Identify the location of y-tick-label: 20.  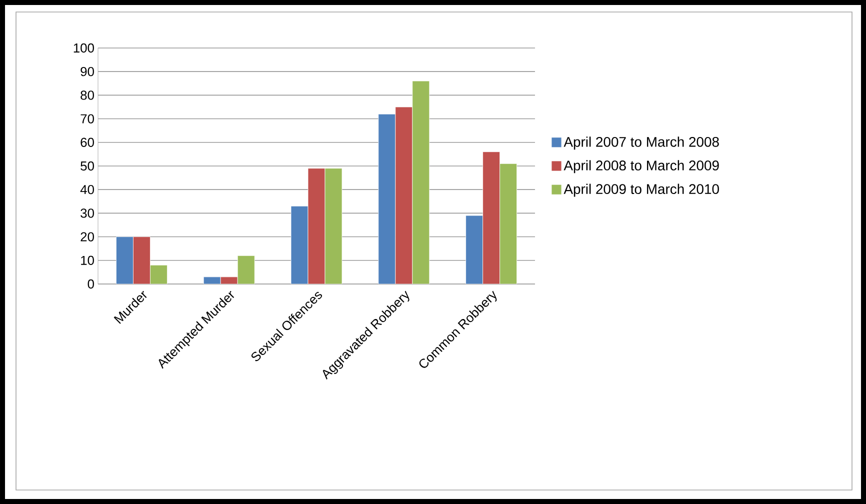
(87, 237).